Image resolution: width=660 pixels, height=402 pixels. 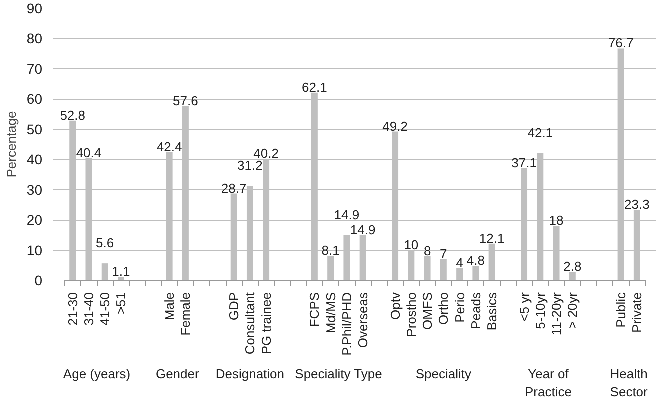 What do you see at coordinates (34, 220) in the screenshot?
I see `y-tick-label: 20` at bounding box center [34, 220].